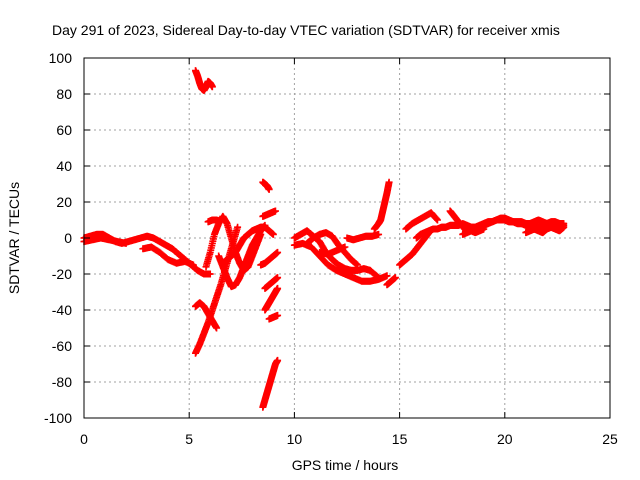 The height and width of the screenshot is (480, 640). Describe the element at coordinates (345, 465) in the screenshot. I see `x-axis-label: GPS time / hours` at that location.